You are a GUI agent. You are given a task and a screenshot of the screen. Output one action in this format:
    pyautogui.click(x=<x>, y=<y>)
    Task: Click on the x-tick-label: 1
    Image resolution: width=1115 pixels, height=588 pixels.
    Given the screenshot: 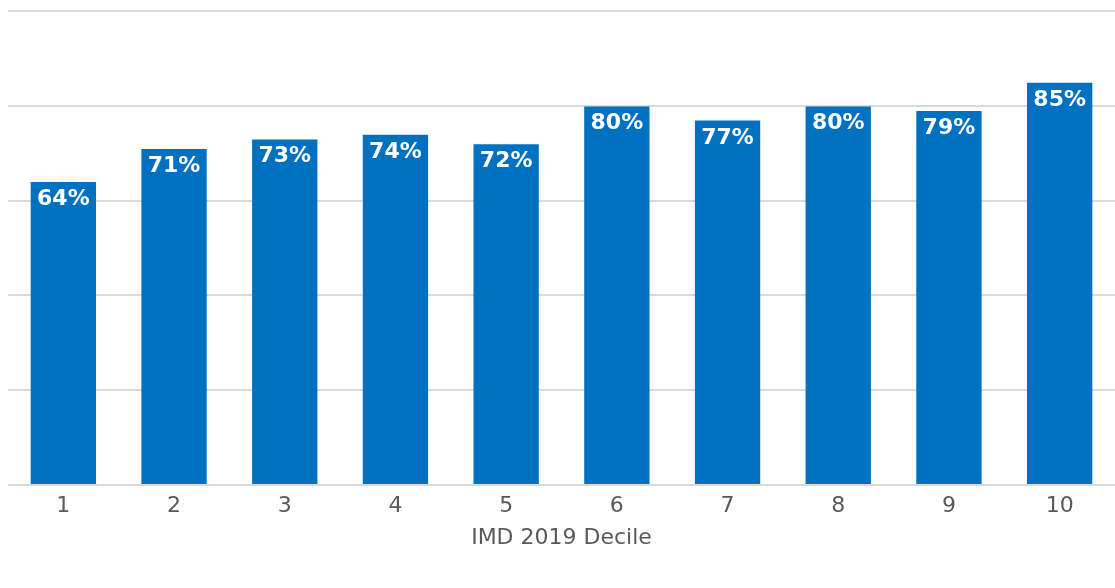 What is the action you would take?
    pyautogui.click(x=63, y=505)
    